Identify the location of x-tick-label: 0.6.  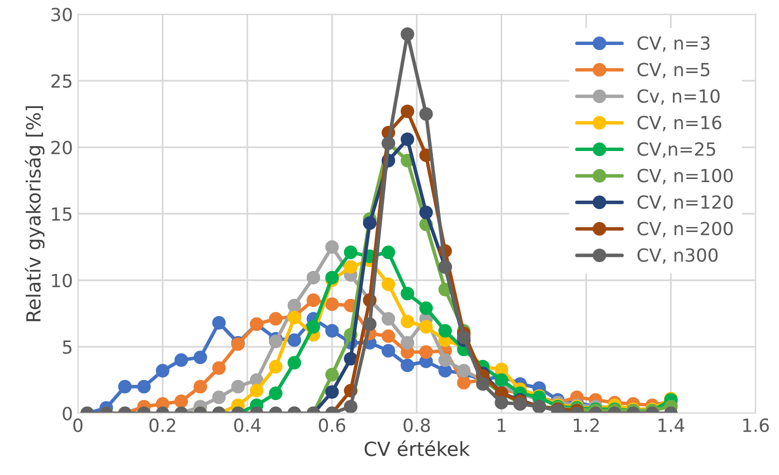
(332, 425).